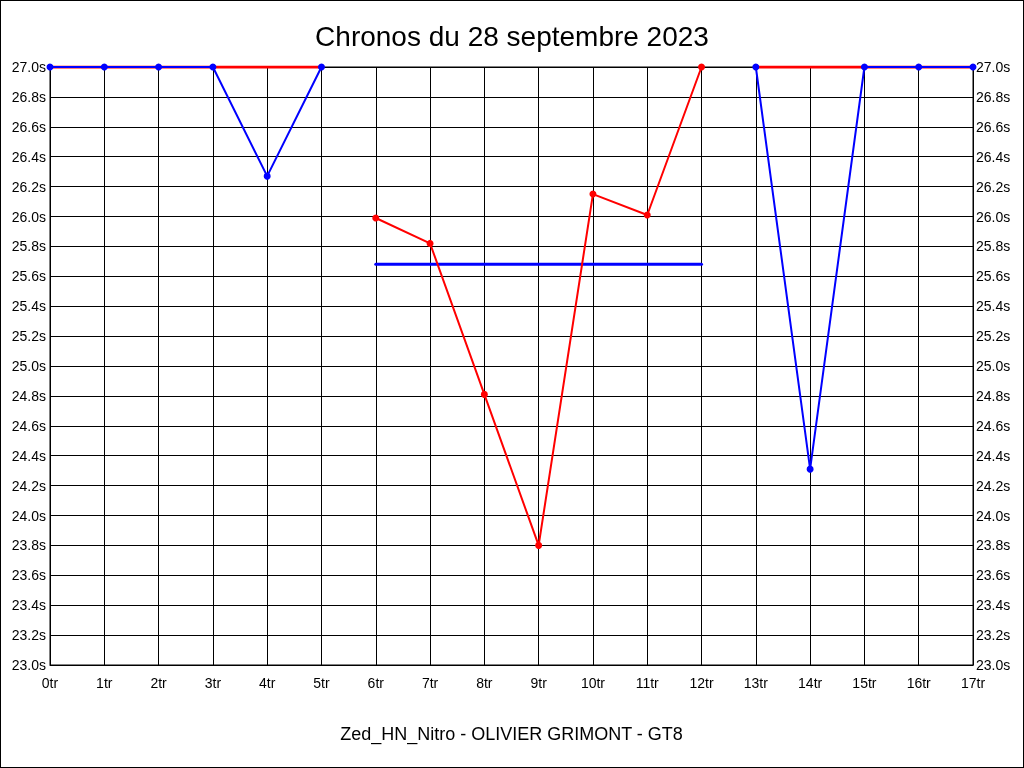 This screenshot has height=768, width=1024. Describe the element at coordinates (213, 683) in the screenshot. I see `x-tick-label: 3tr` at that location.